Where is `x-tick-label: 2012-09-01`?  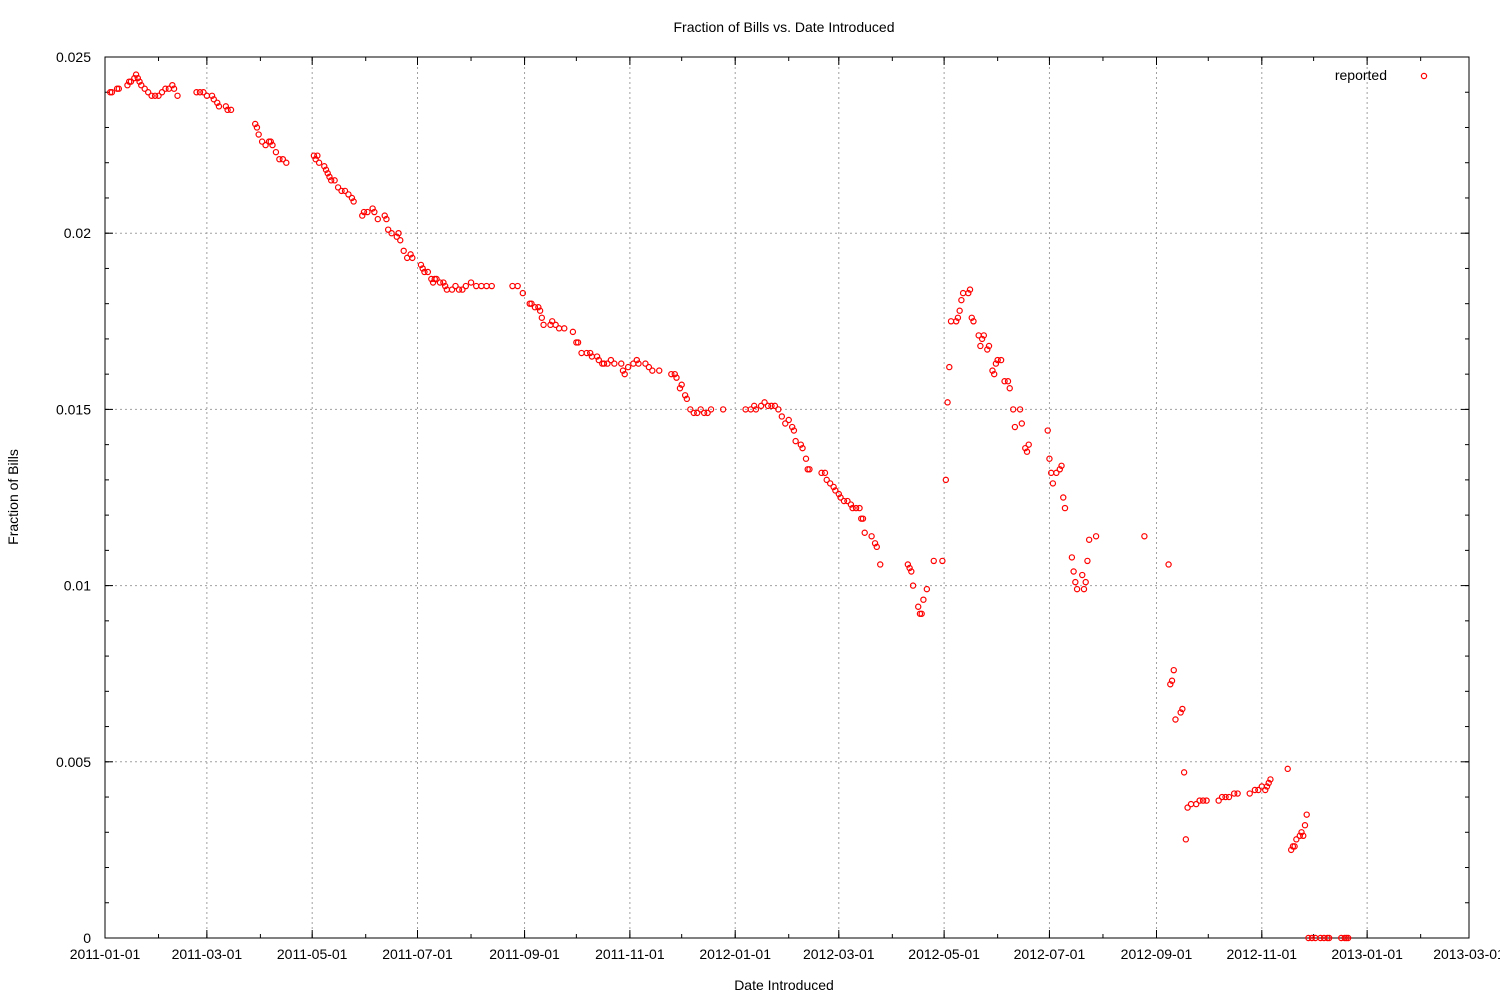
x-tick-label: 2012-09-01 is located at coordinates (1157, 954).